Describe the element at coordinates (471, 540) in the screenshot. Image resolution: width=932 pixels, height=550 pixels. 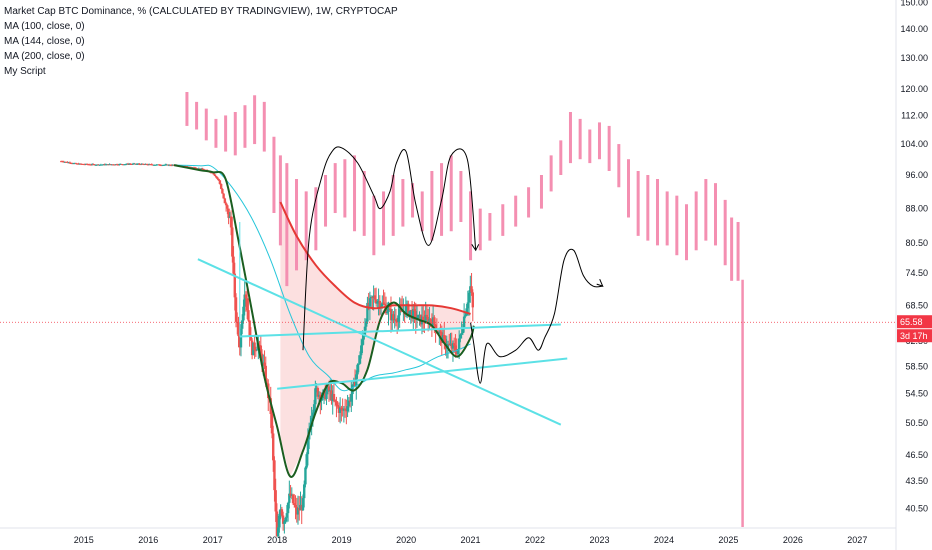
I see `x-tick-label: 2021` at that location.